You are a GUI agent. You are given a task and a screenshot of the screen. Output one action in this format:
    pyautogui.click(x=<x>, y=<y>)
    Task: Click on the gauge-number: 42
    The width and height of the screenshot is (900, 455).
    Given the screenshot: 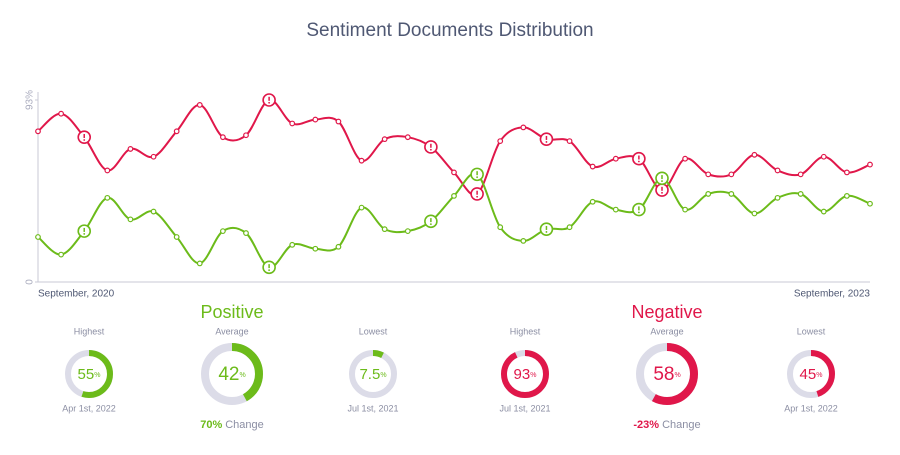 What is the action you would take?
    pyautogui.click(x=228, y=374)
    